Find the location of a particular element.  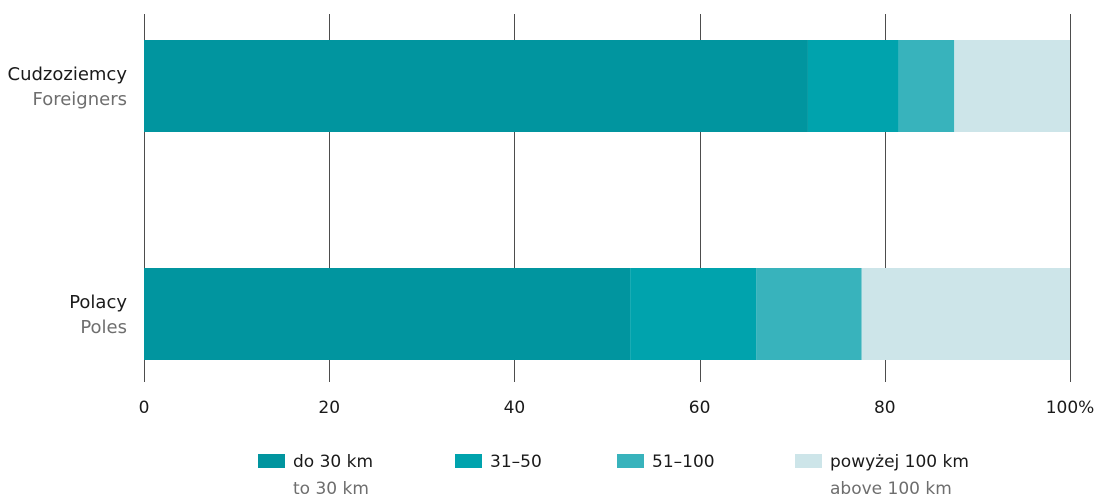

bar-poles-do-30-km is located at coordinates (387, 314).